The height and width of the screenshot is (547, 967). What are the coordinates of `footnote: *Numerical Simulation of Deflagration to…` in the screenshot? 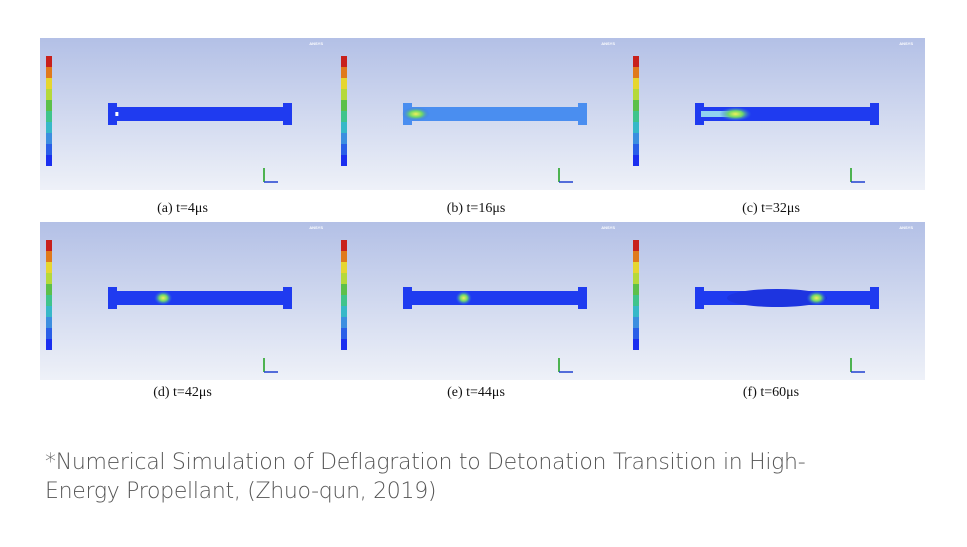 It's located at (425, 477).